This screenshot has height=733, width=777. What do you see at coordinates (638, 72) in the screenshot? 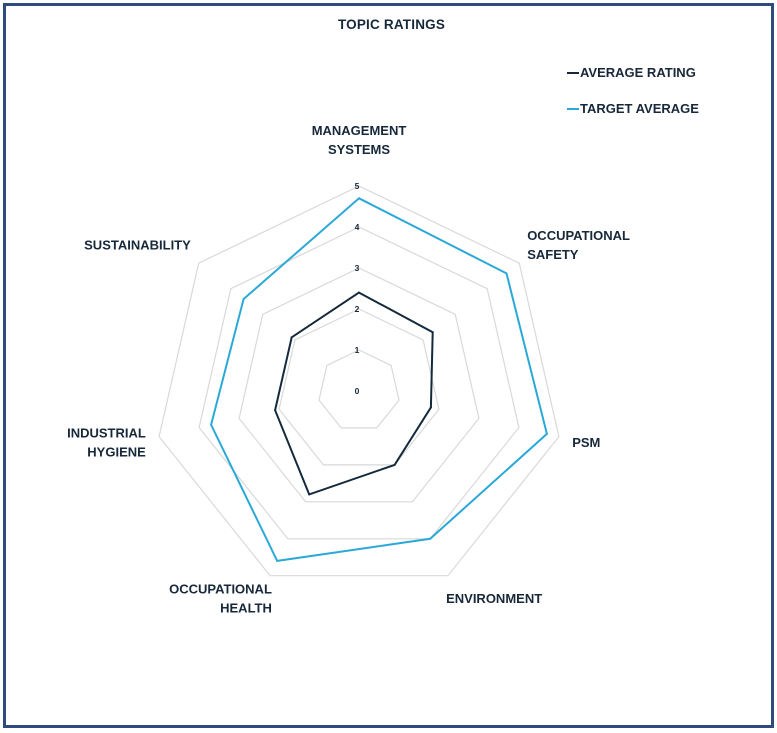
I see `legend-label-average-rating: AVERAGE RATING` at bounding box center [638, 72].